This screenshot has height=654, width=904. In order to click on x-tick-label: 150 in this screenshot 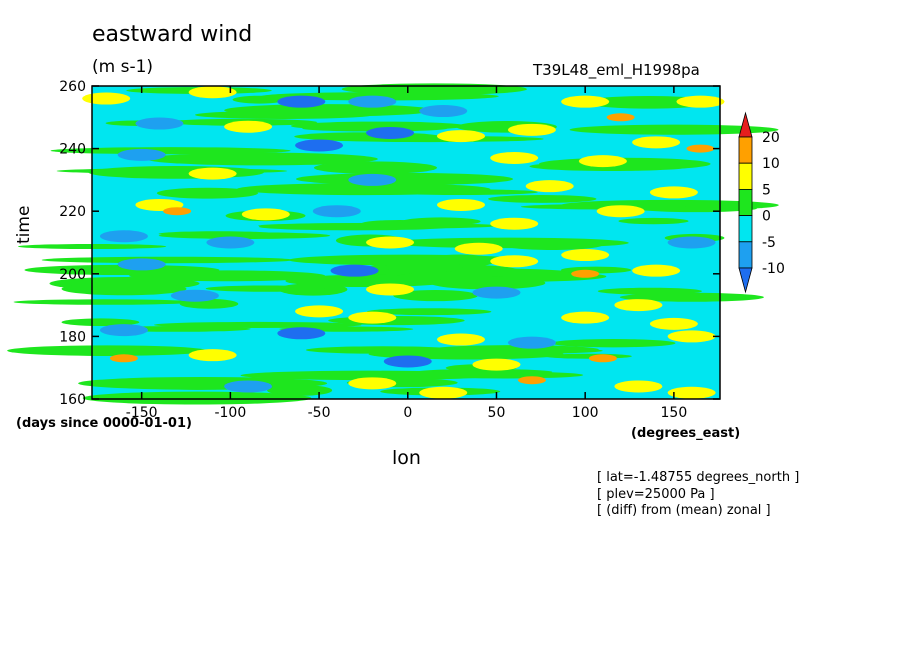, I will do `click(674, 413)`.